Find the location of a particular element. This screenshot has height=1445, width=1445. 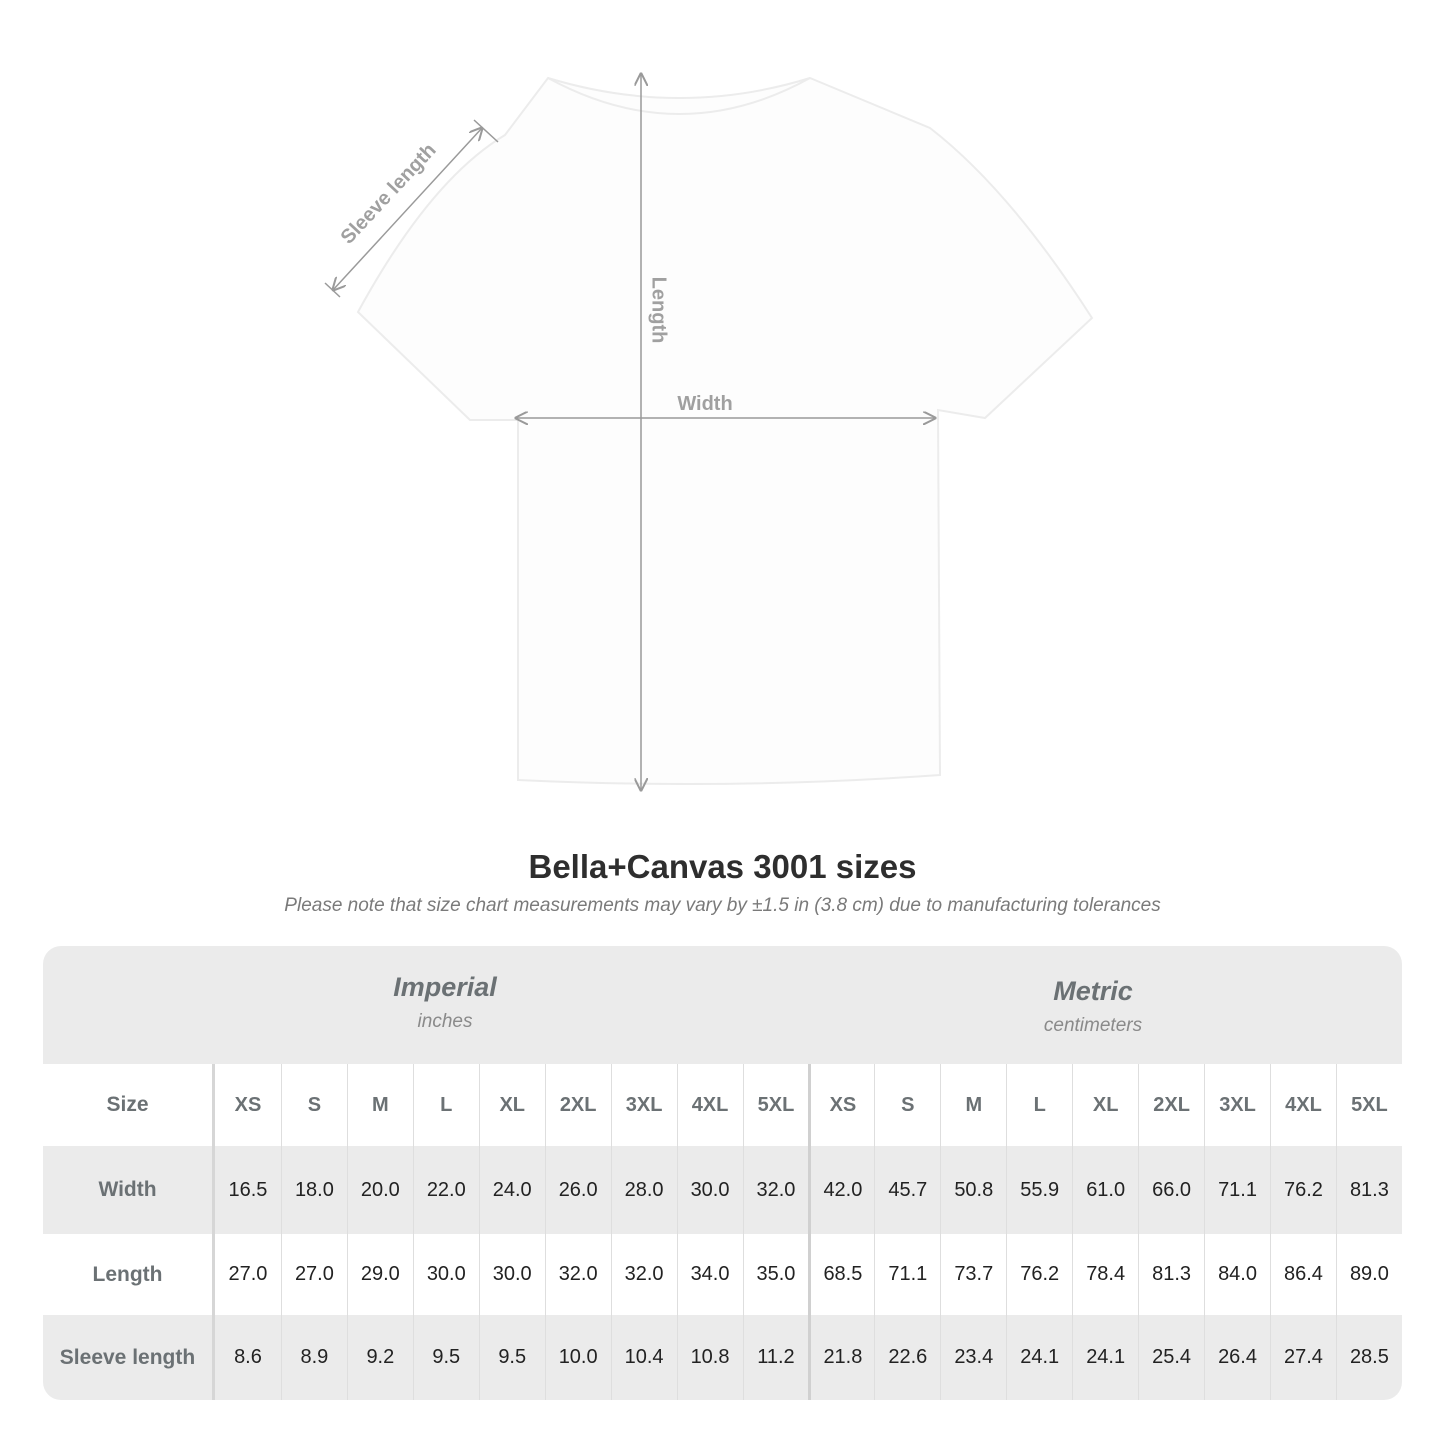

value-cell-metric: 84.0 is located at coordinates (1237, 1274).